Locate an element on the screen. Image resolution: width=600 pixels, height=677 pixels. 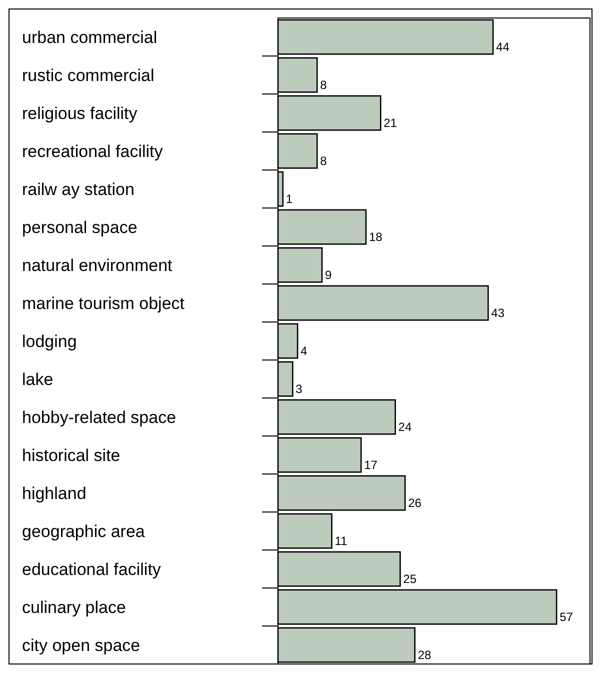
y-tick-label: highland is located at coordinates (54, 493).